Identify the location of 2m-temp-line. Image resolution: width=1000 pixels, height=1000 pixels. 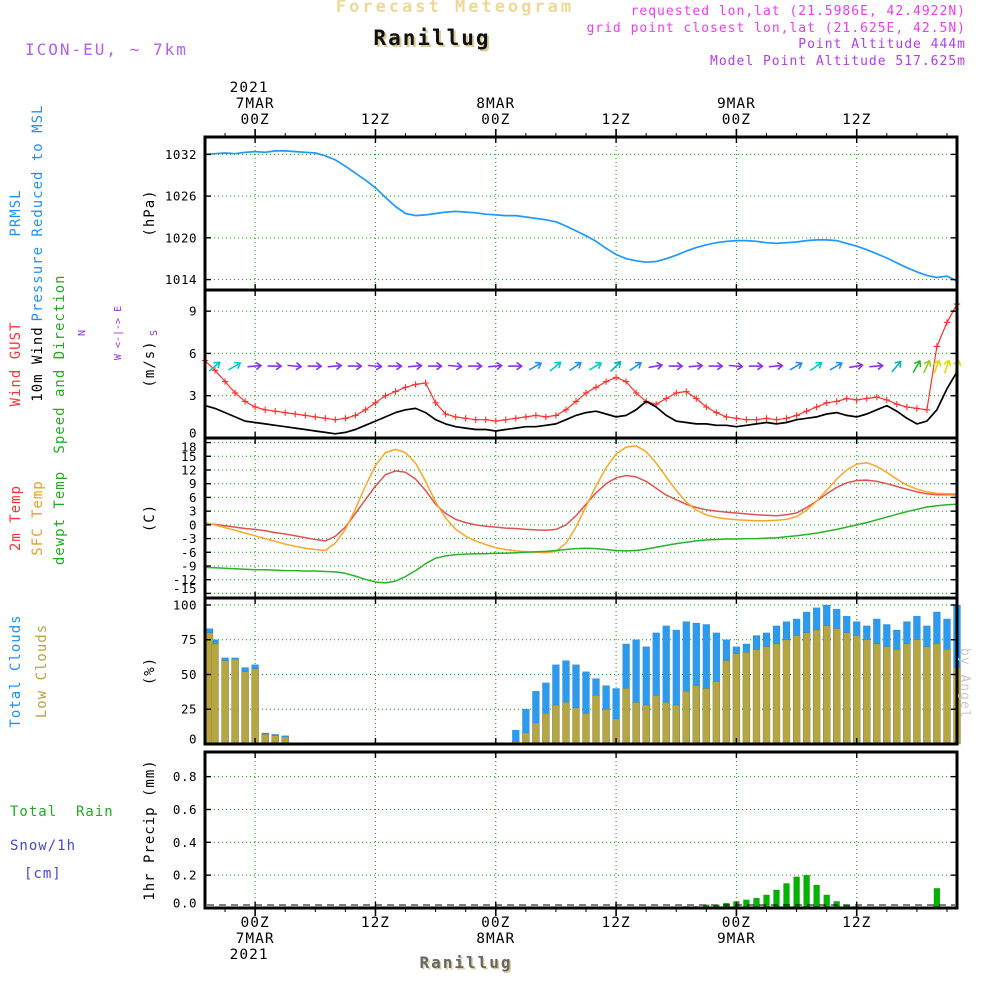
(580, 506).